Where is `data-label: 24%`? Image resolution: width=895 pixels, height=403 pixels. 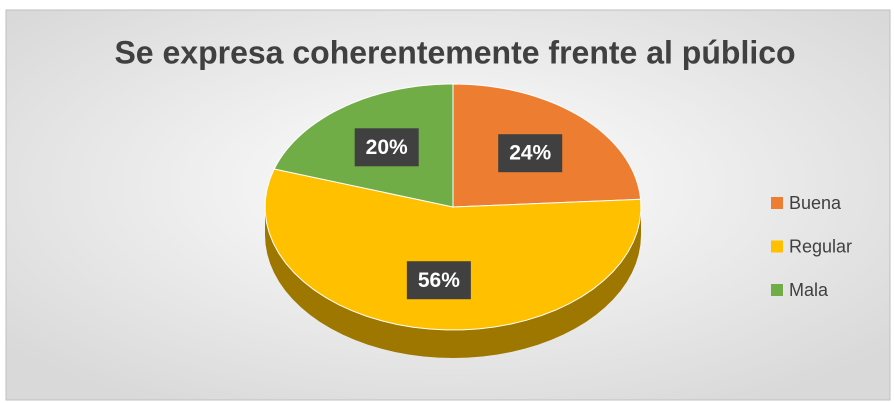
data-label: 24% is located at coordinates (530, 153).